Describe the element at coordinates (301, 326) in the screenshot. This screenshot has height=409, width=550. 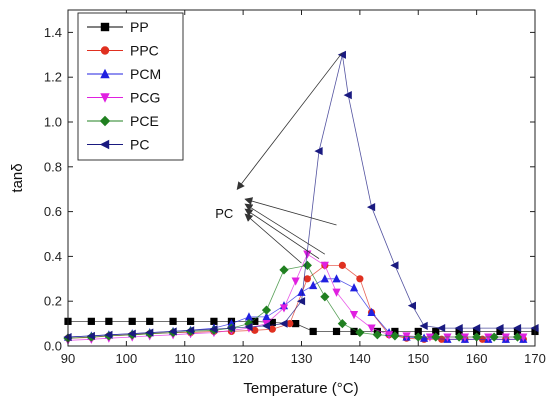
I see `series-line` at that location.